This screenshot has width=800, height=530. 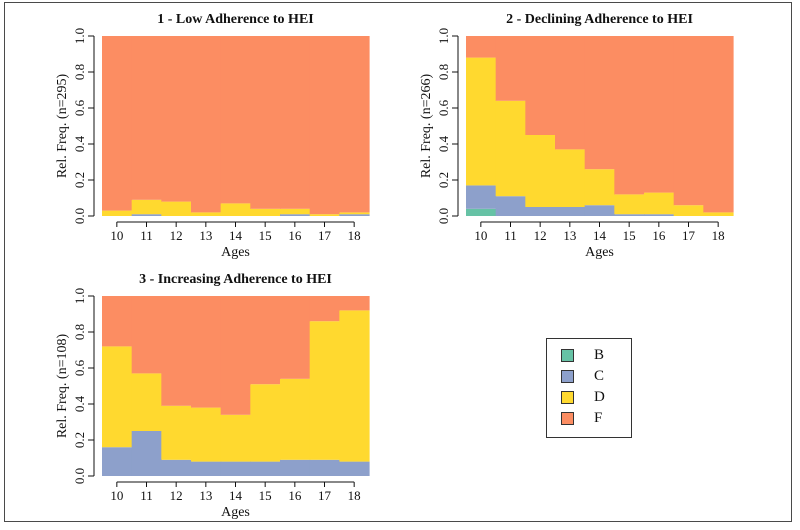 I want to click on panel-title: 3 - Increasing Adherence to HEI, so click(x=235, y=279).